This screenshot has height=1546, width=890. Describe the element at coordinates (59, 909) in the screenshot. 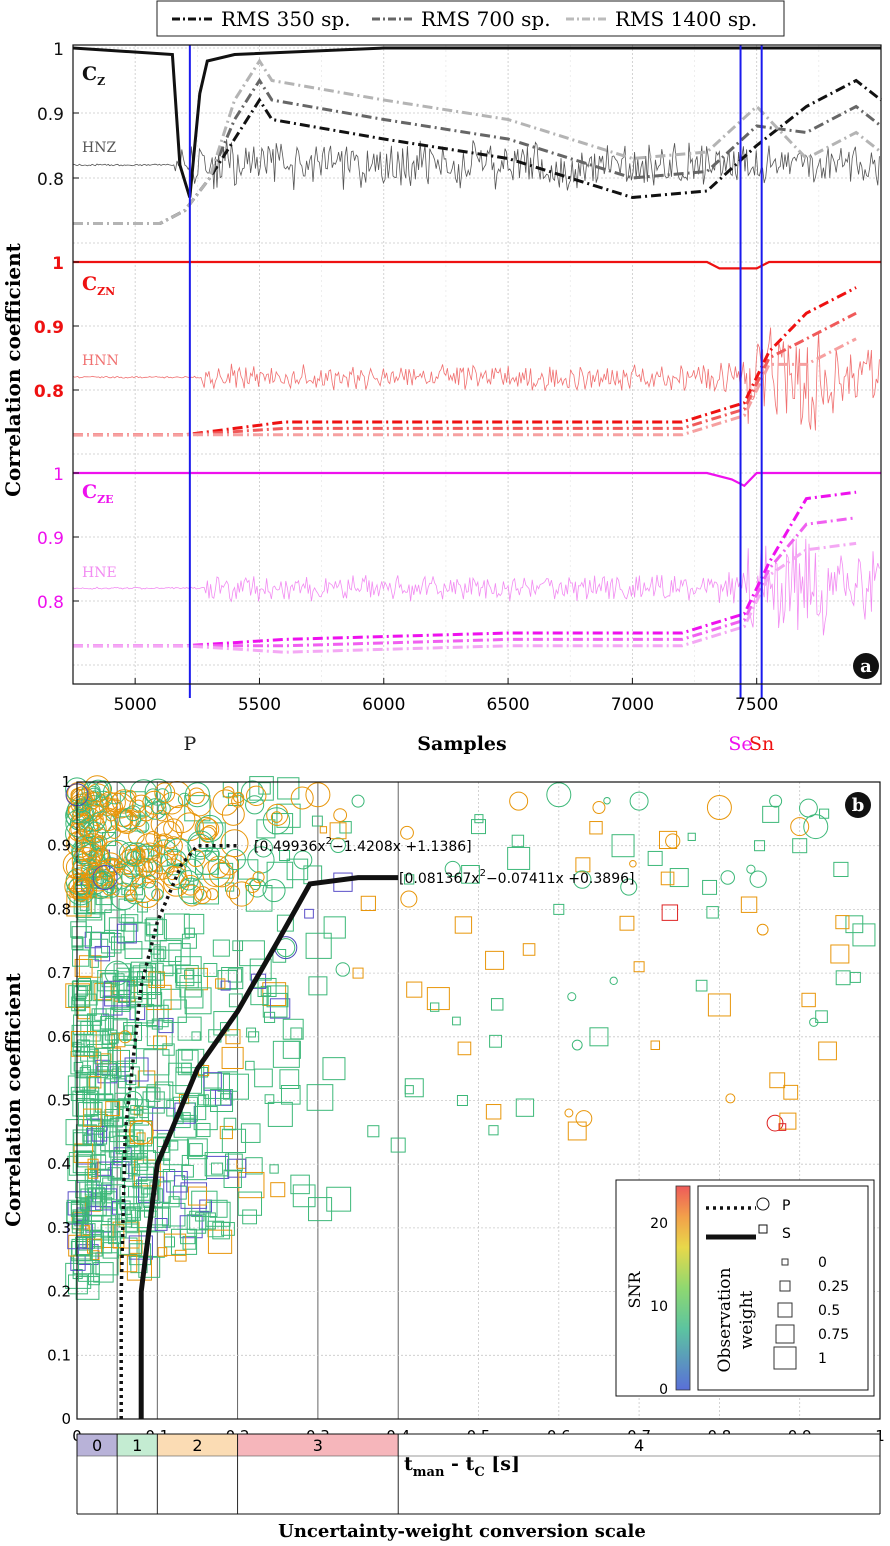

I see `tick-label-y: 0.8` at that location.